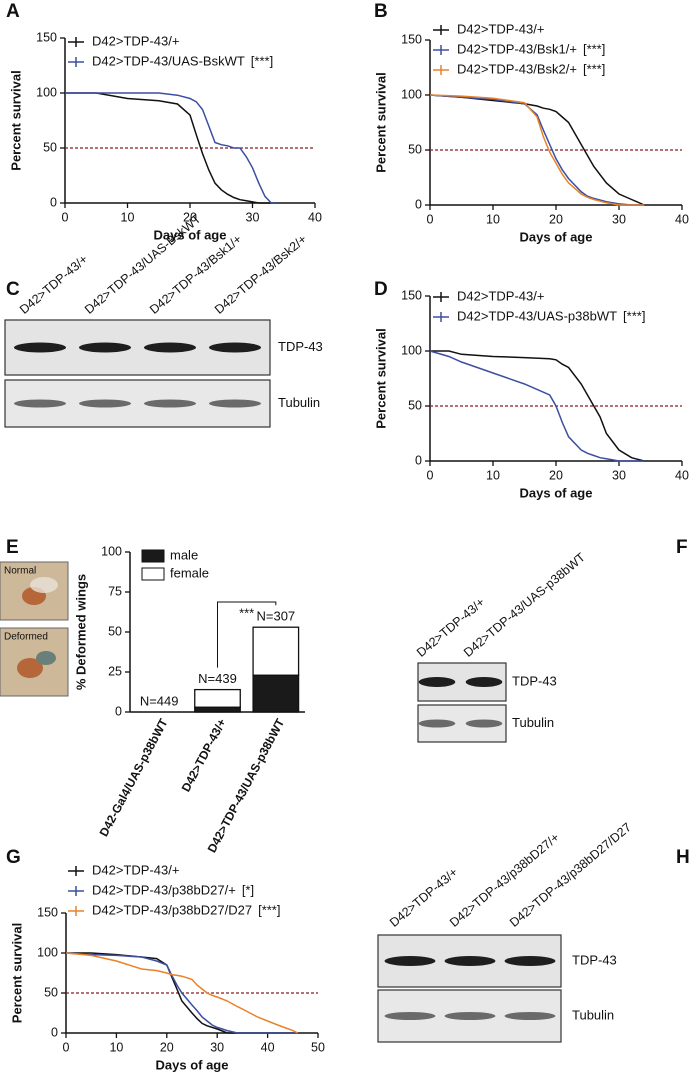 The image size is (700, 1082). Describe the element at coordinates (153, 556) in the screenshot. I see `legend-swatch` at that location.